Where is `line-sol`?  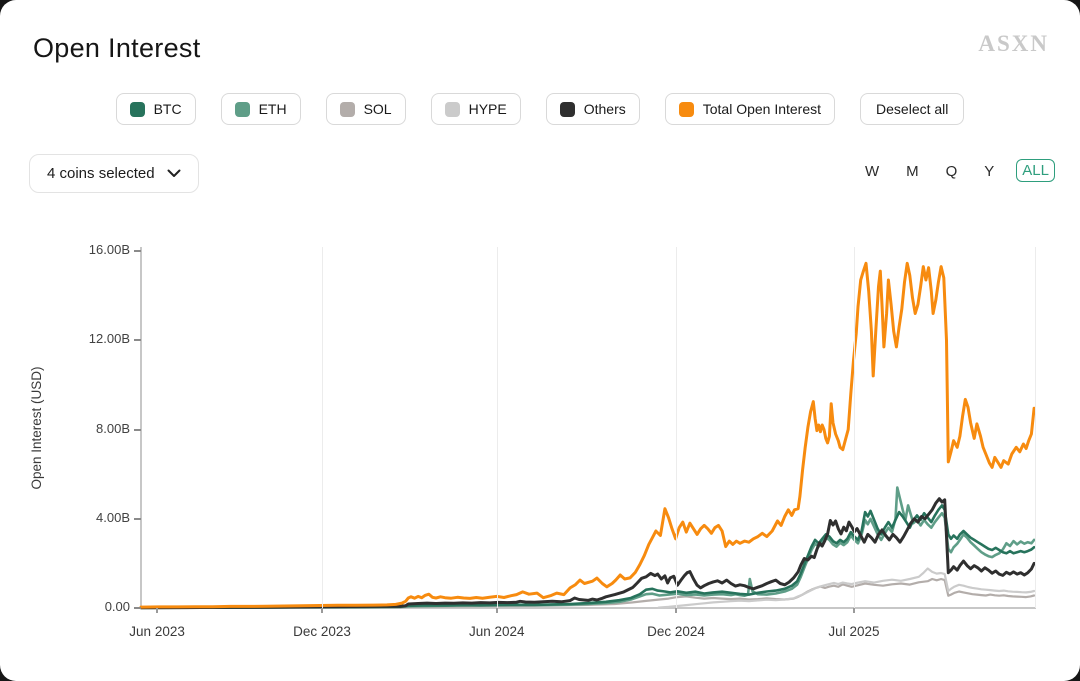 line-sol is located at coordinates (587, 593).